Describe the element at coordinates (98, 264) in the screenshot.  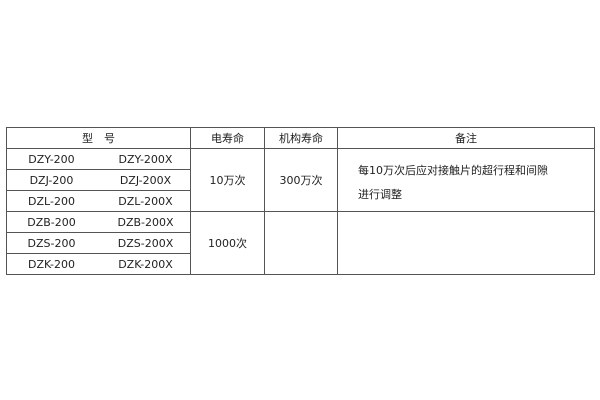
I see `model-cell: DZK-200 DZK-200X` at that location.